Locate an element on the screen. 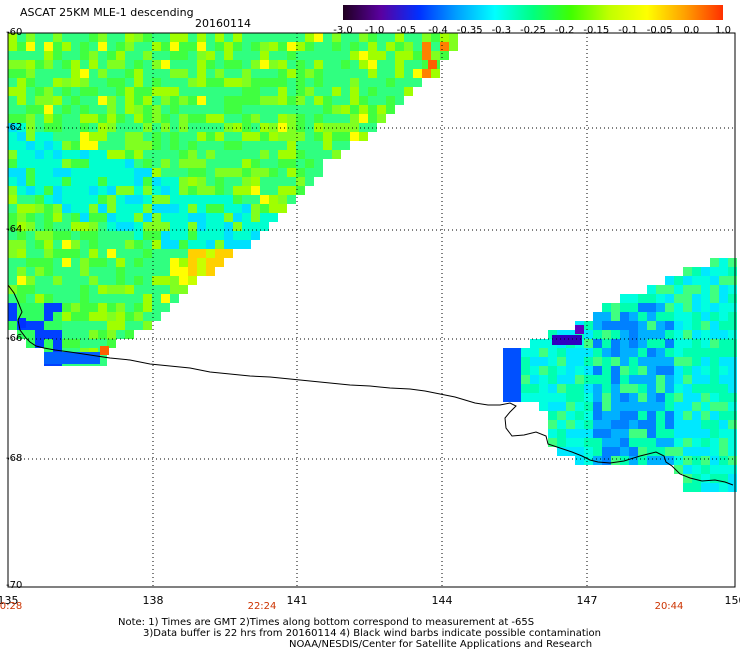 The image size is (740, 650). colorbar-tick: -0.1 is located at coordinates (628, 30).